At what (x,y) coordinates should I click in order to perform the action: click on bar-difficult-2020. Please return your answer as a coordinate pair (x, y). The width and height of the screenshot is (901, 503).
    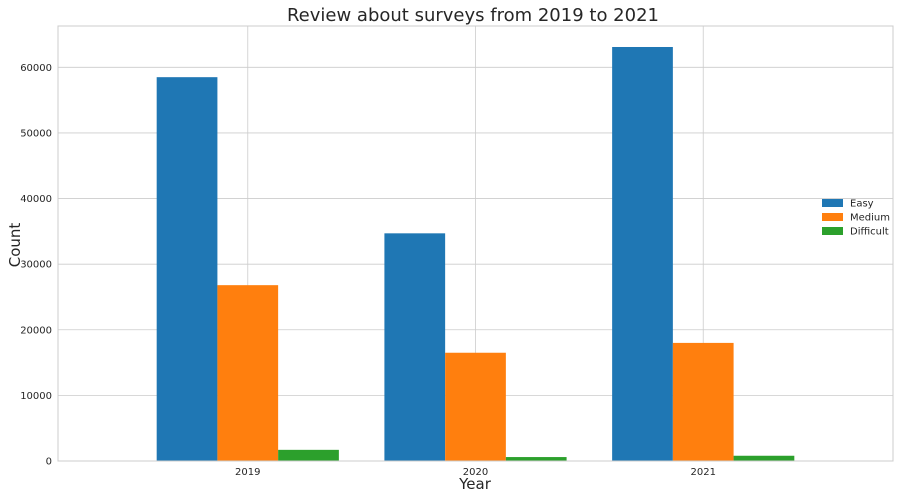
    Looking at the image, I should click on (536, 459).